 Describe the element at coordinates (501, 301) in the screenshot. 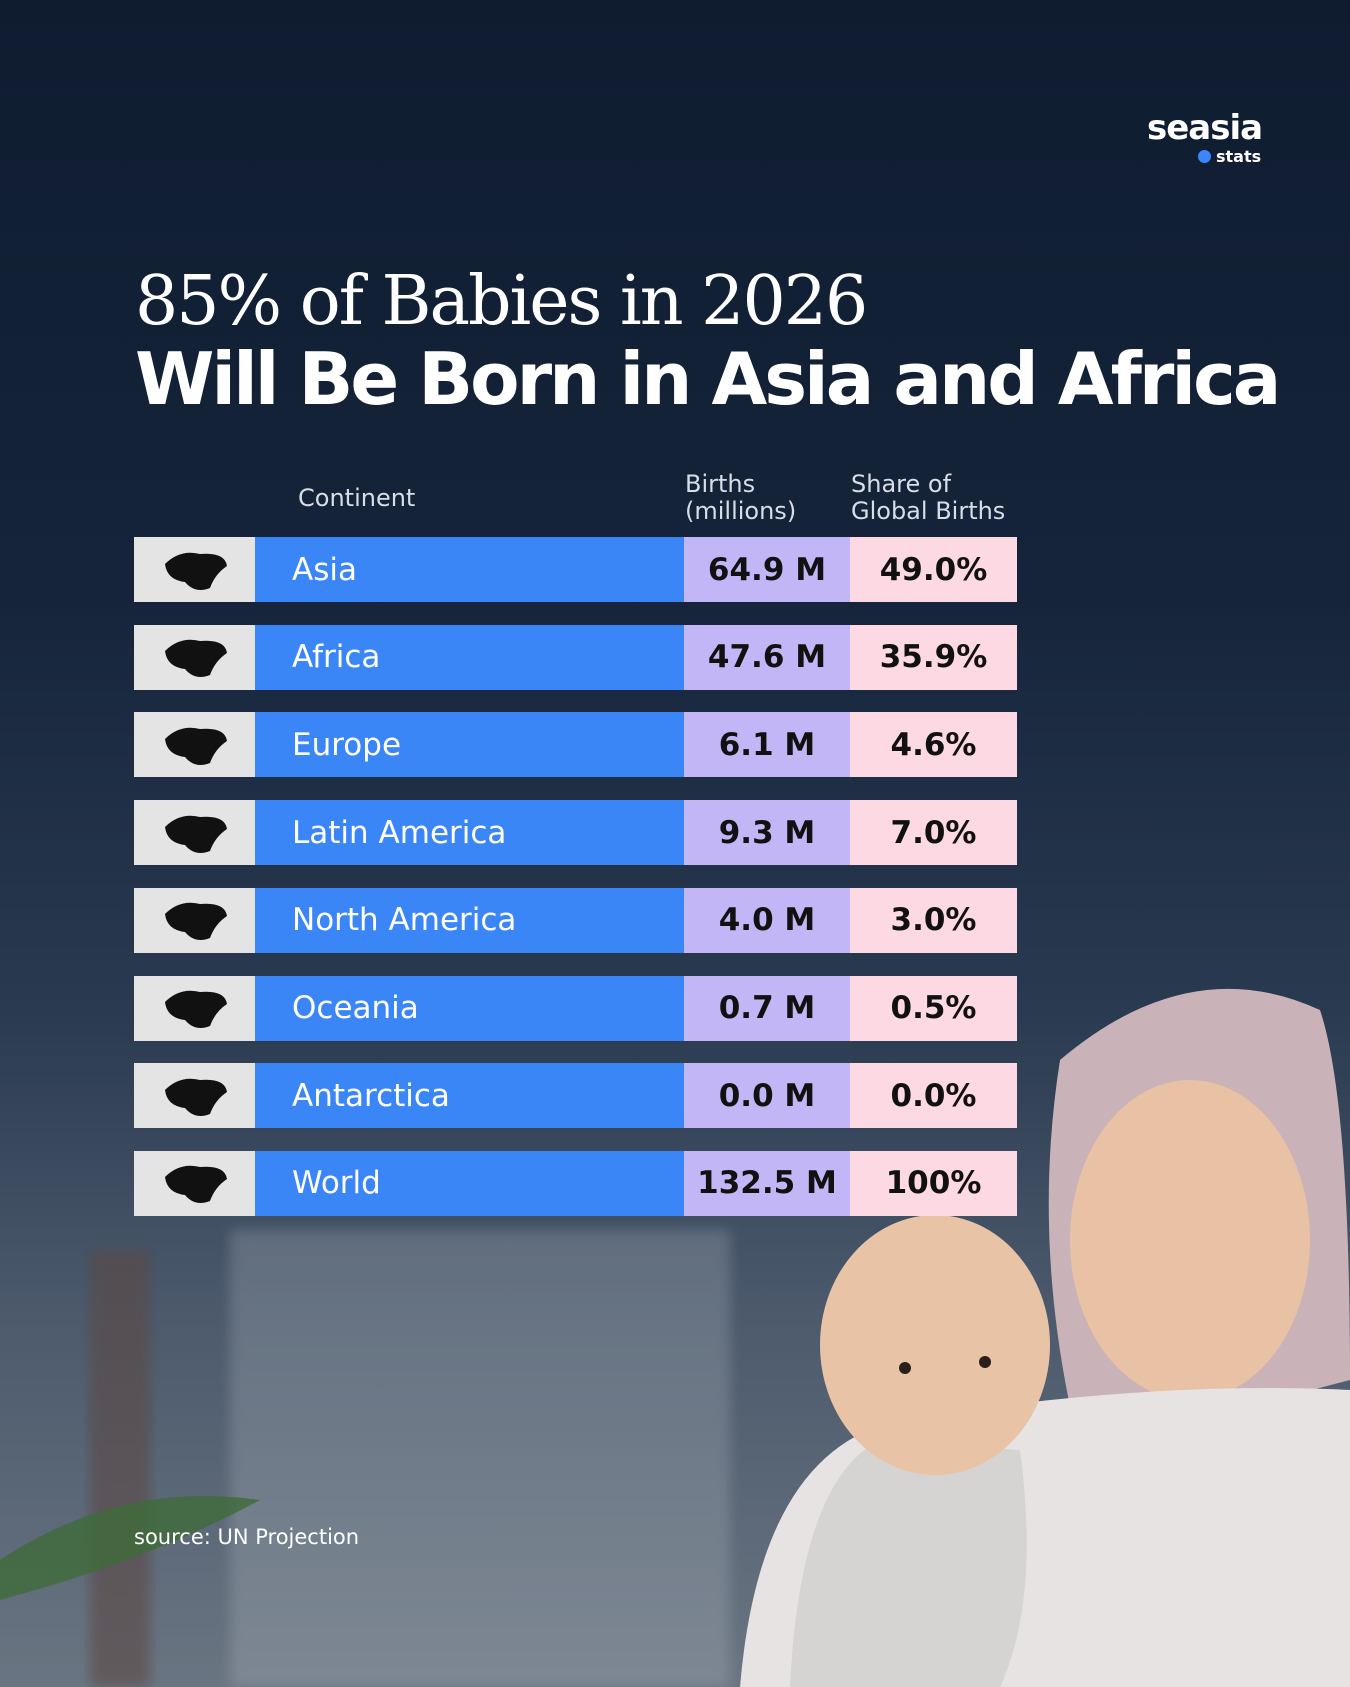

I see `title-line: 85% of Babies in 2026` at that location.